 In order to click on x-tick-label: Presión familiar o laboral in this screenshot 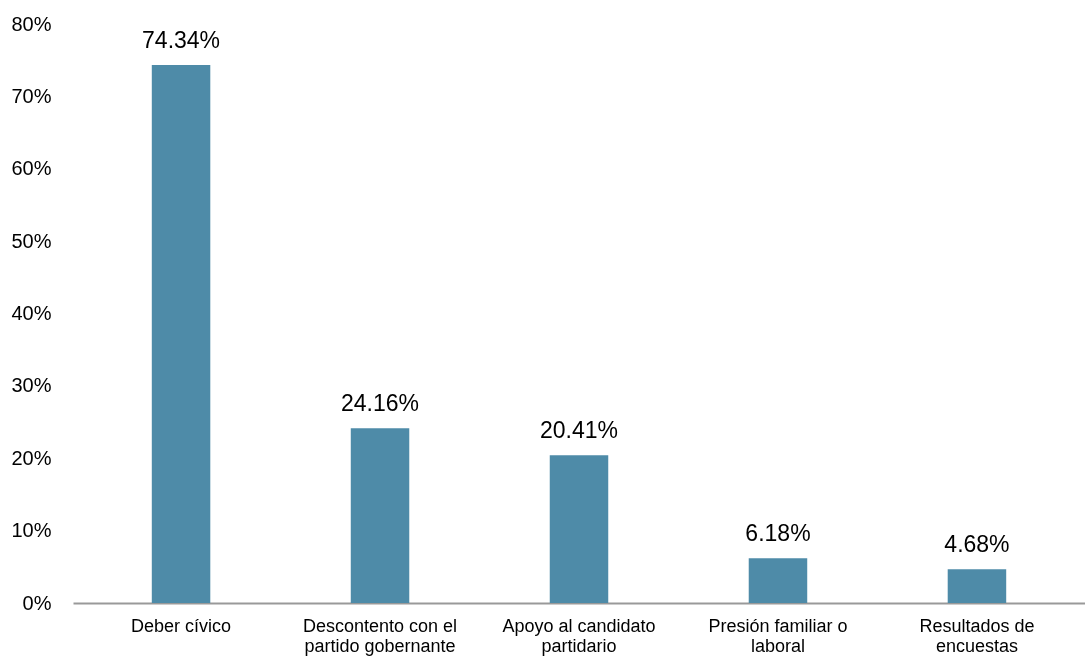, I will do `click(778, 635)`.